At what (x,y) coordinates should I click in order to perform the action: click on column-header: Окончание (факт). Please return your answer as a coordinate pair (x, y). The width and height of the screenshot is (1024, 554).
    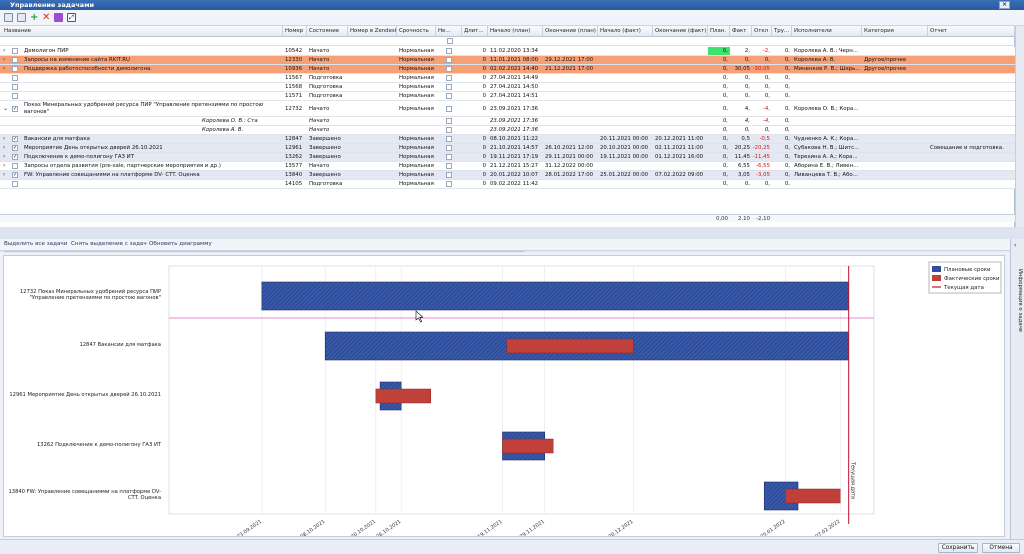
    Looking at the image, I should click on (680, 31).